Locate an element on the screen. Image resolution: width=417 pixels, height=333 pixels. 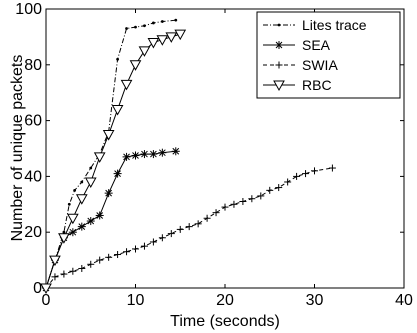
legend-item: RBC is located at coordinates (297, 85).